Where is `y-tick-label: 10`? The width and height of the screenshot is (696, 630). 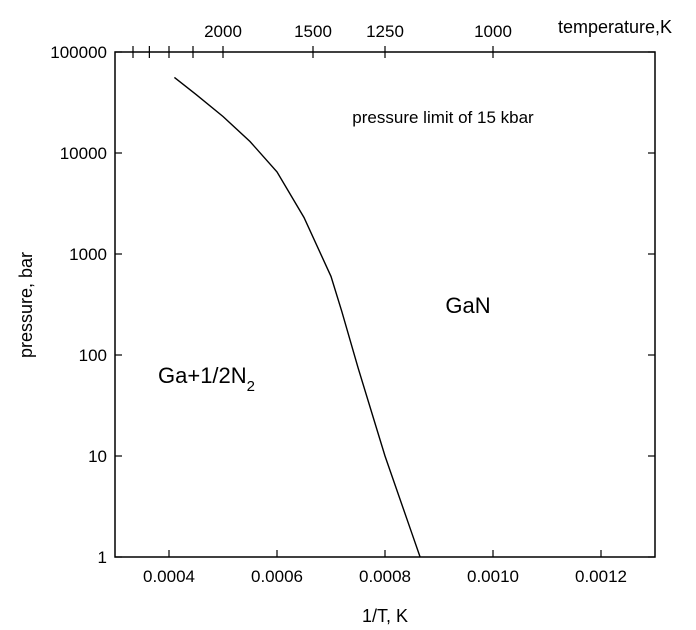
y-tick-label: 10 is located at coordinates (97, 456).